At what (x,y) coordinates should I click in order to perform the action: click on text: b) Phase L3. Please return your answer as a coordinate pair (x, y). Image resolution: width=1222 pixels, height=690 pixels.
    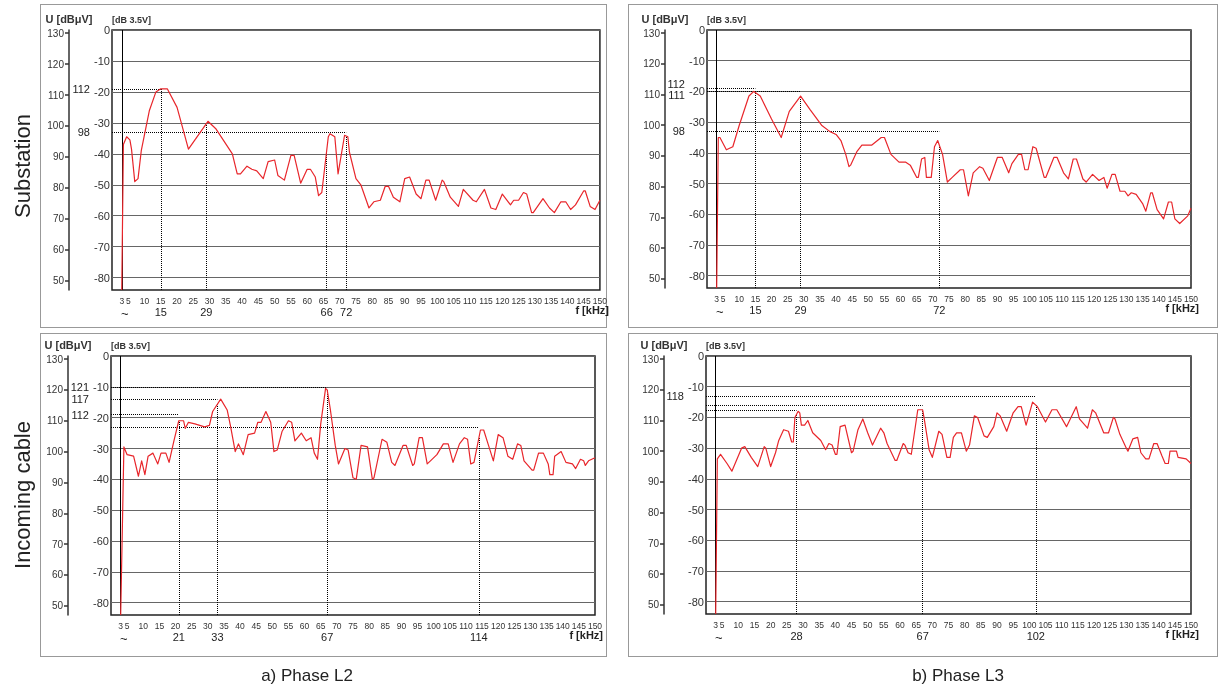
    Looking at the image, I should click on (958, 675).